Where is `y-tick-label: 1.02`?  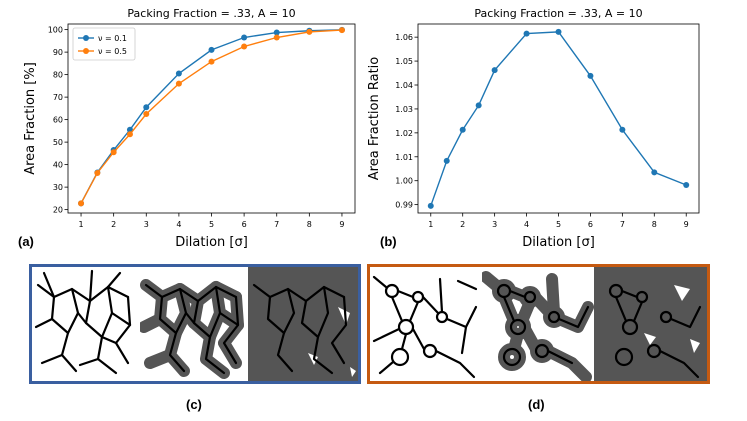 y-tick-label: 1.02 is located at coordinates (404, 133).